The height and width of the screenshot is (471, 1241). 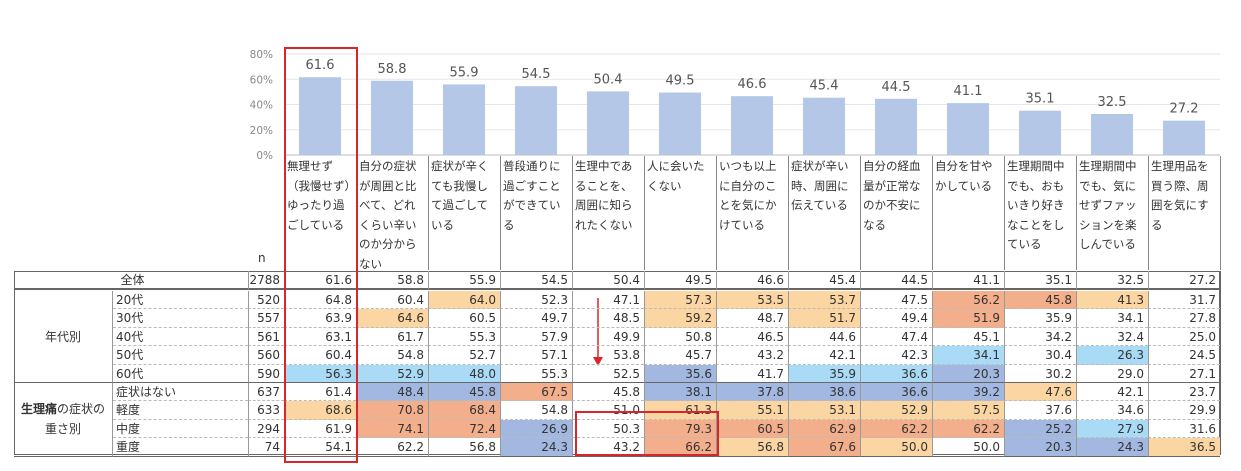 What do you see at coordinates (536, 213) in the screenshot?
I see `column-header: 普段通りに過ごすことができている` at bounding box center [536, 213].